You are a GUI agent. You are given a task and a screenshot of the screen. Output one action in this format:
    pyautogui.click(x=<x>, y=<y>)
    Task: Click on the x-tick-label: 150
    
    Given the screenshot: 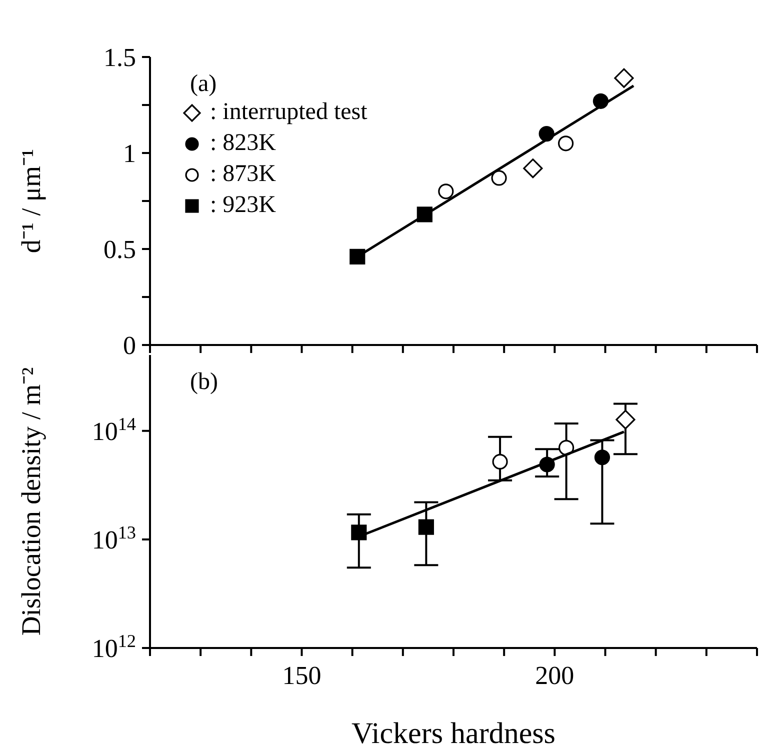 What is the action you would take?
    pyautogui.click(x=302, y=675)
    